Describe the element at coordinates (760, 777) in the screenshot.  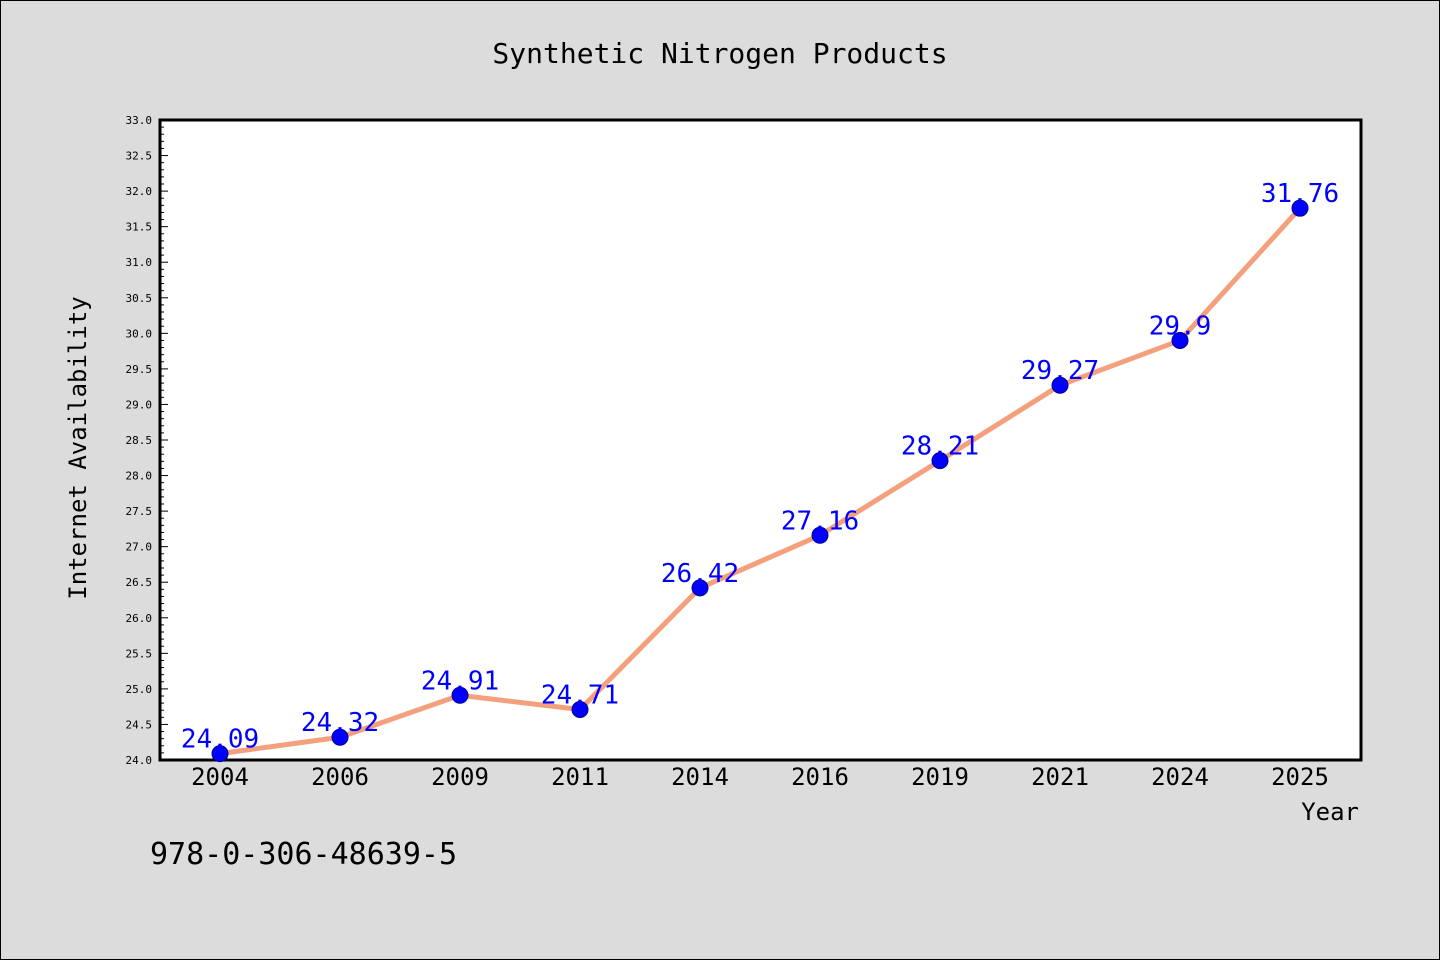
I see `x-axis: 2004 2006 2009 2011 2014 2016 2019 2021 2024 2025` at that location.